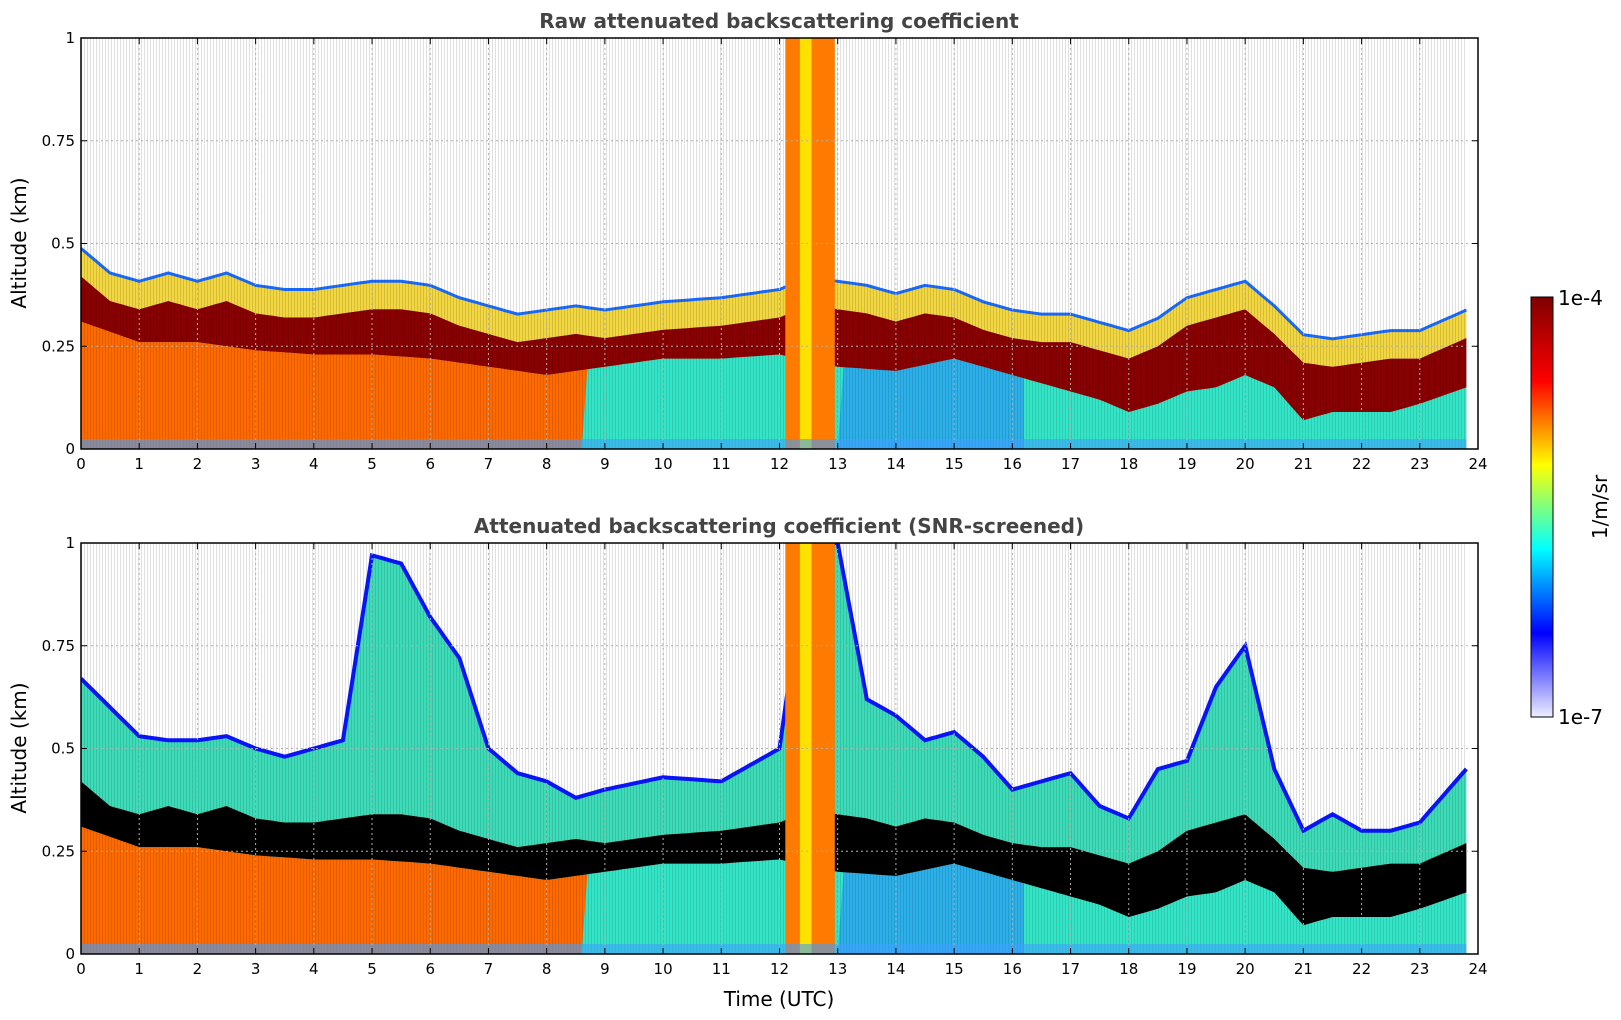 The image size is (1621, 1020). Describe the element at coordinates (779, 999) in the screenshot. I see `x-axis-label: Time (UTC)` at that location.